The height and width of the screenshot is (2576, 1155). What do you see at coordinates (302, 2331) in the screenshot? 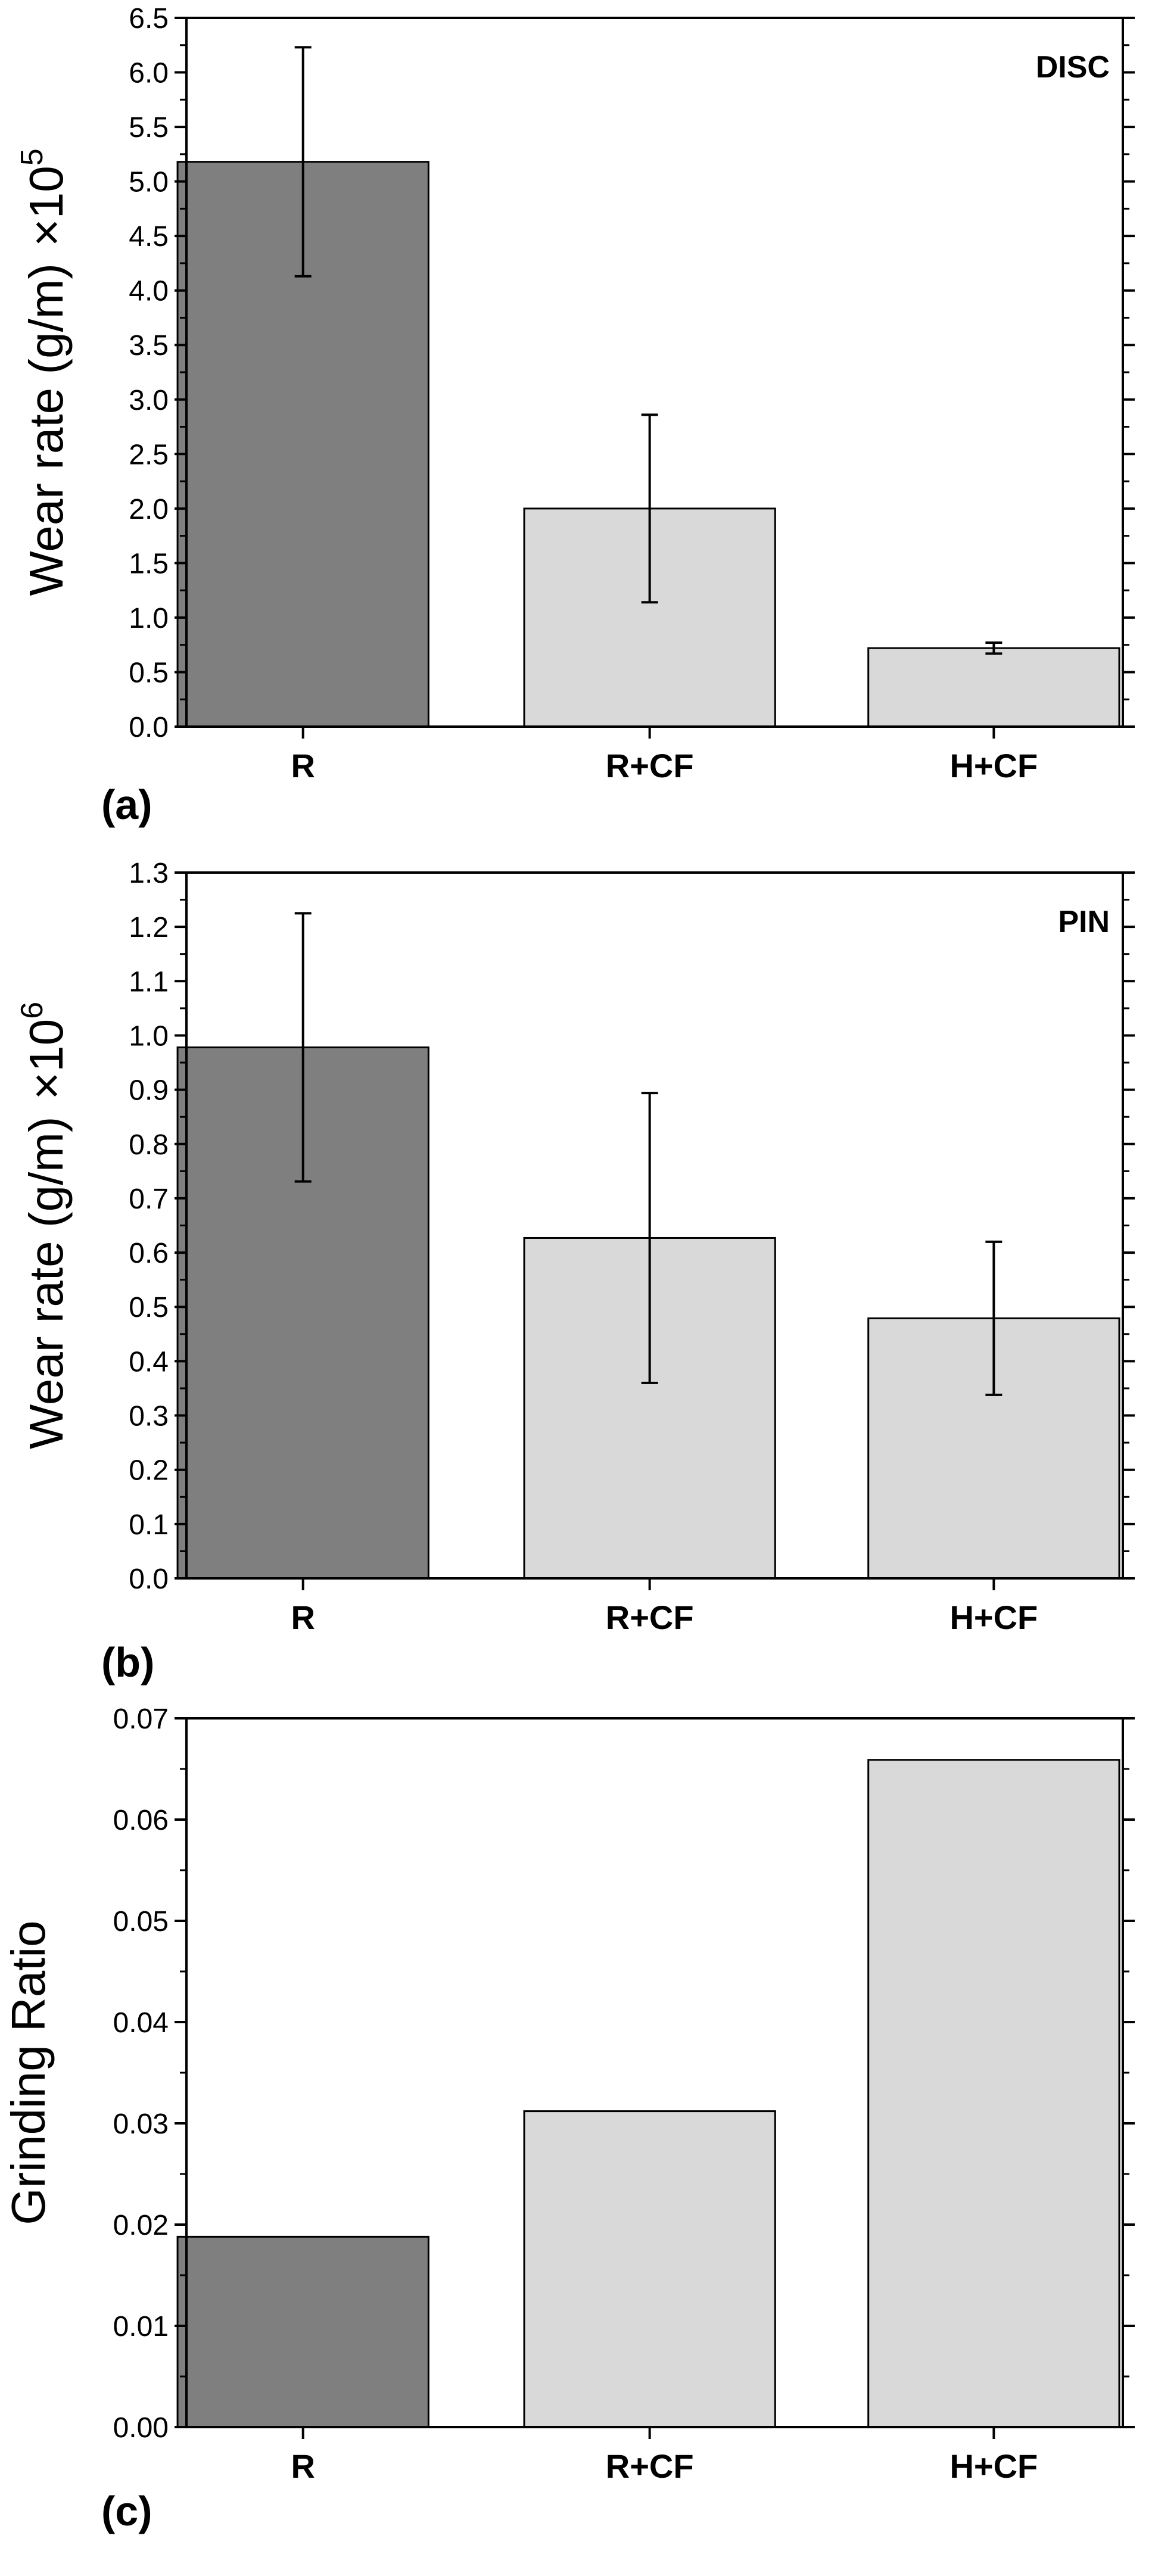
I see `bar-r` at bounding box center [302, 2331].